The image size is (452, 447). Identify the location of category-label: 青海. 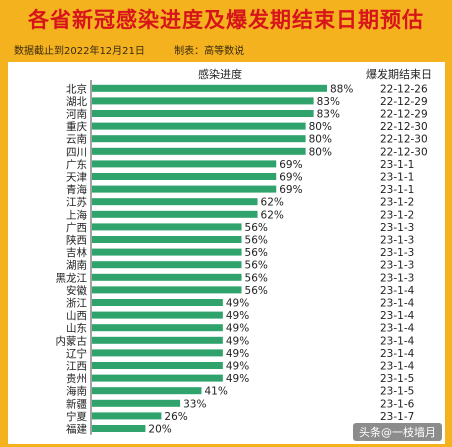
(76, 189).